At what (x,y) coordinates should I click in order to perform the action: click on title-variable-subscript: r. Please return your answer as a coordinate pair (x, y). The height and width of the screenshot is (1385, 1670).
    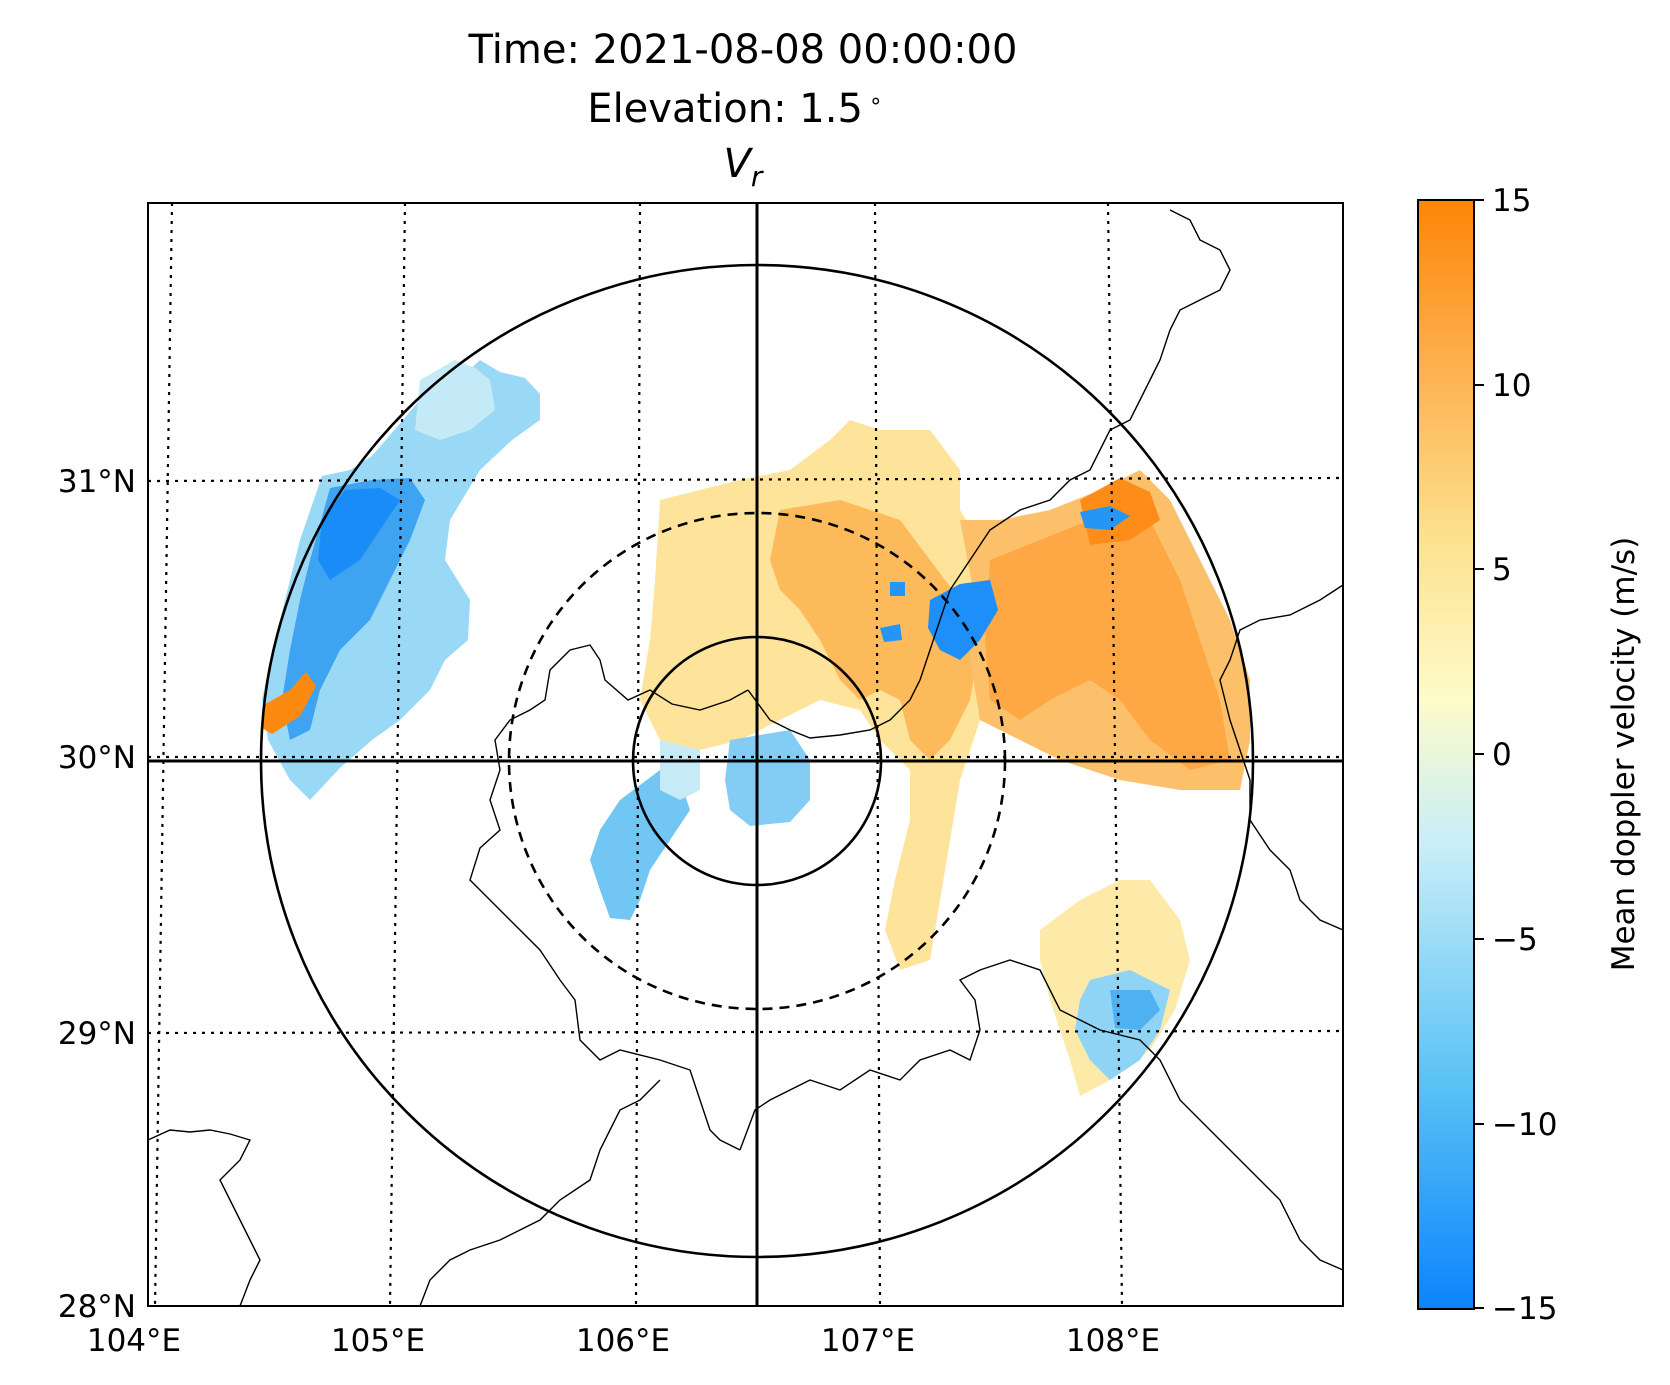
    Looking at the image, I should click on (757, 176).